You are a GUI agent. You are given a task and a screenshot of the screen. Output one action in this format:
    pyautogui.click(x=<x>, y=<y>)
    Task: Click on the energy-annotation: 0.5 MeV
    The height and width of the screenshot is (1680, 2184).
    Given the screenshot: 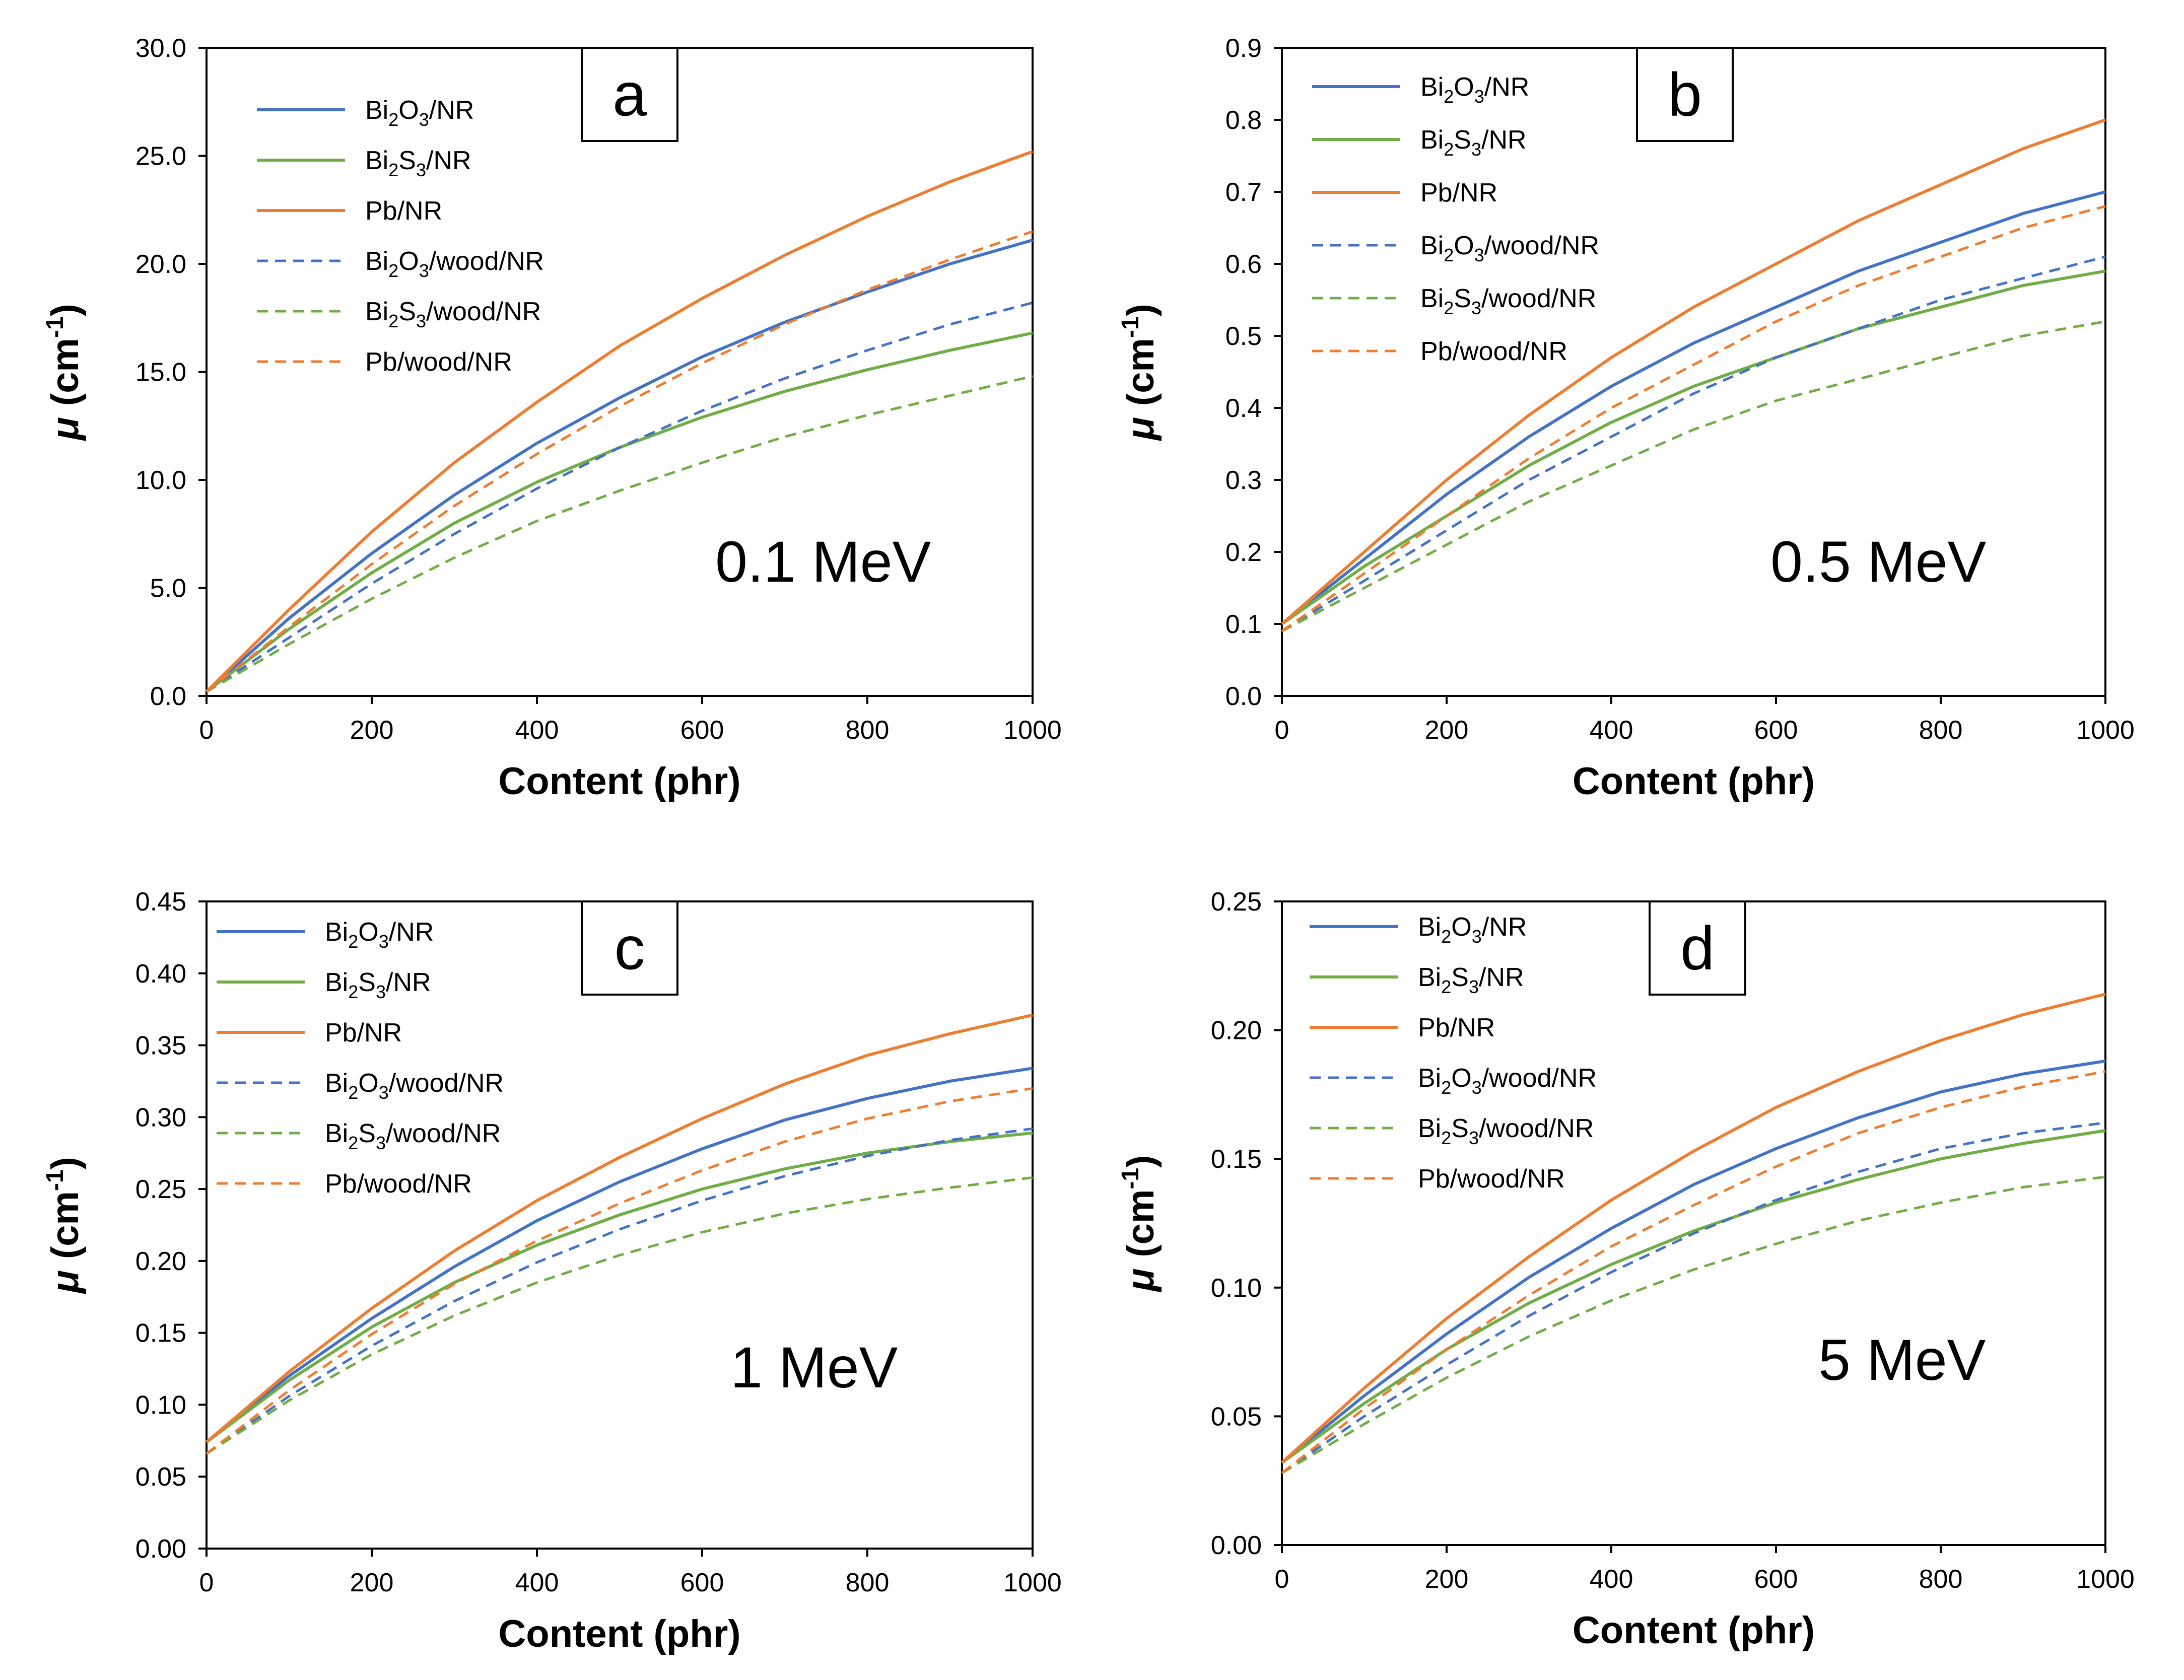 What is the action you would take?
    pyautogui.click(x=1878, y=562)
    